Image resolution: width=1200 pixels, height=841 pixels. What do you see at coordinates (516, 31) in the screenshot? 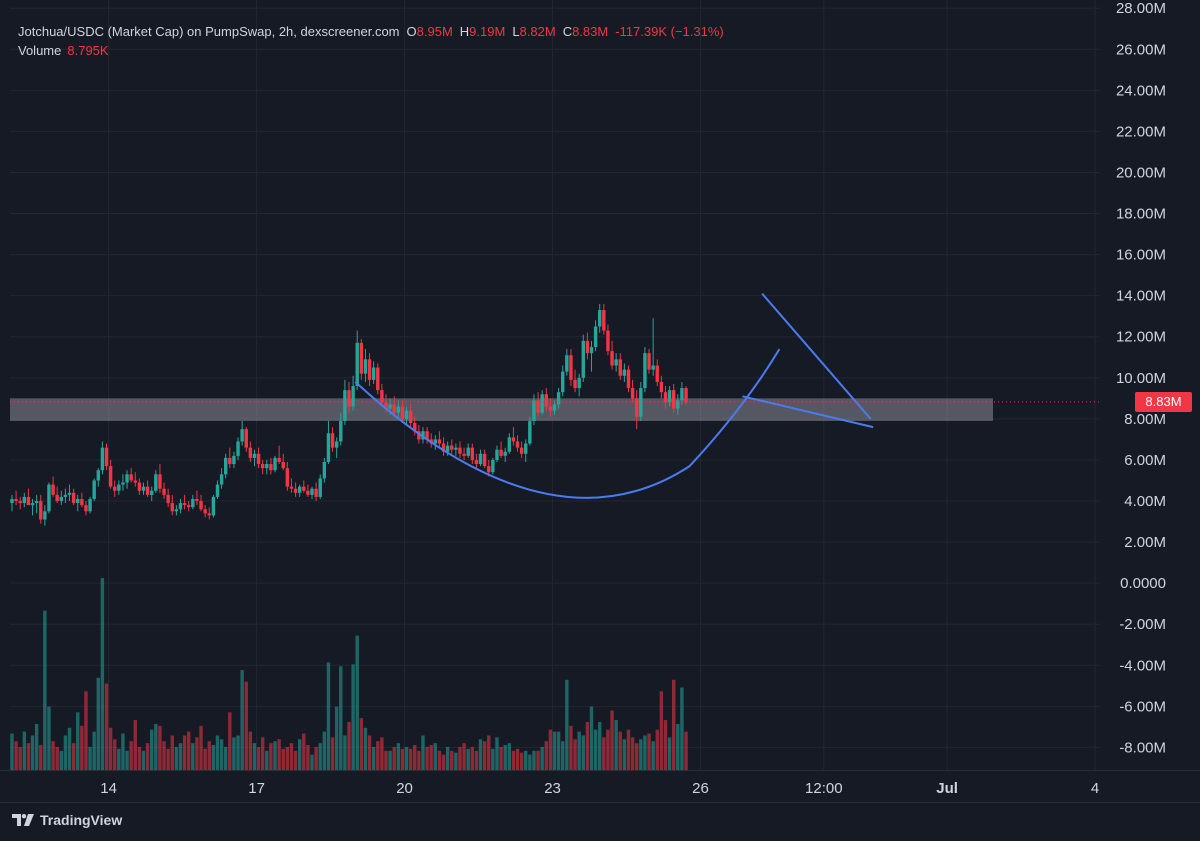
I see `low-label: L` at bounding box center [516, 31].